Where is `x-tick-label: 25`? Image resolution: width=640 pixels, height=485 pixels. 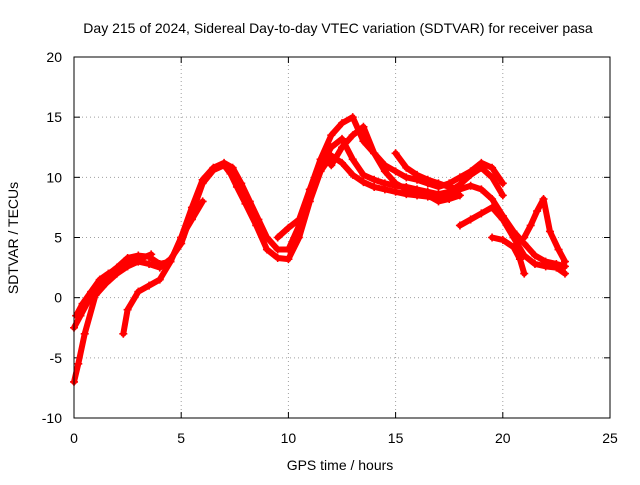 x-tick-label: 25 is located at coordinates (610, 438).